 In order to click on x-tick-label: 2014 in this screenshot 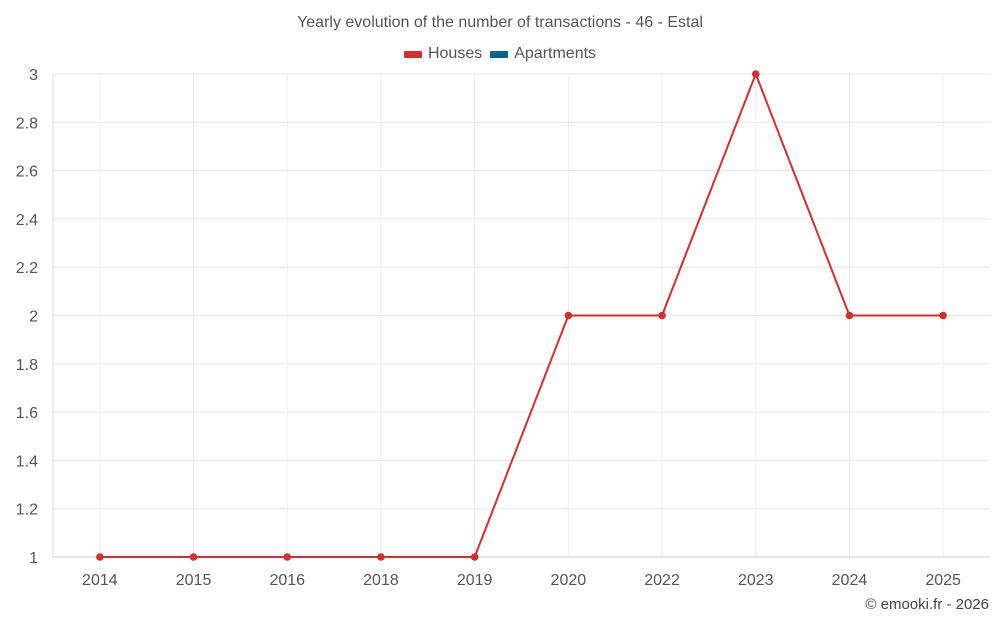, I will do `click(100, 580)`.